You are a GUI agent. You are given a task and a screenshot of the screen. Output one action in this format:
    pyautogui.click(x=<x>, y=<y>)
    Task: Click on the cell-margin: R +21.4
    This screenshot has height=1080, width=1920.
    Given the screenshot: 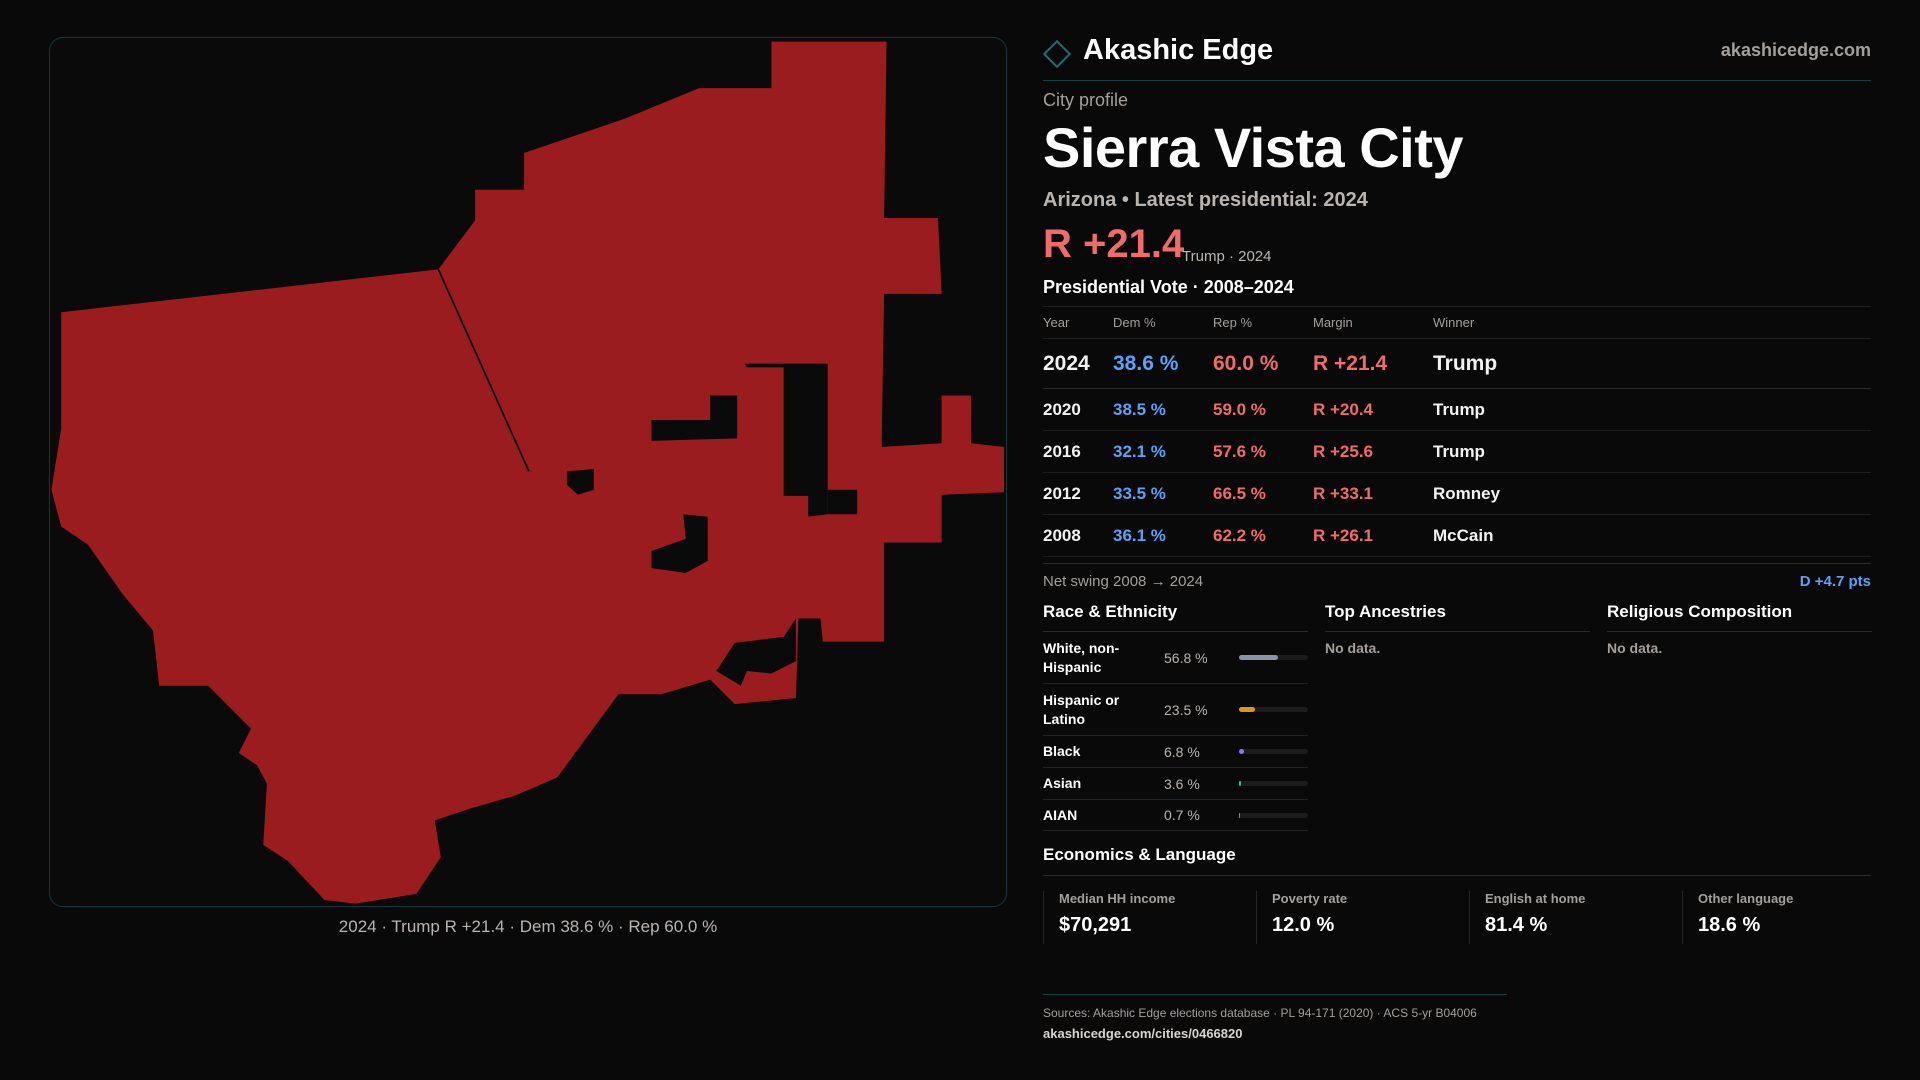 What is the action you would take?
    pyautogui.click(x=1373, y=363)
    